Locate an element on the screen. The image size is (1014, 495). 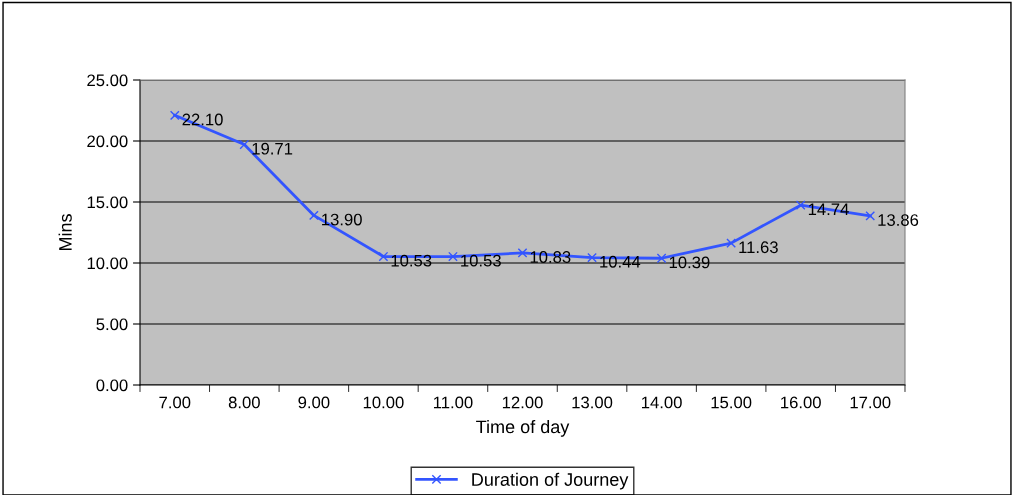
data-label: 13.90 is located at coordinates (342, 219).